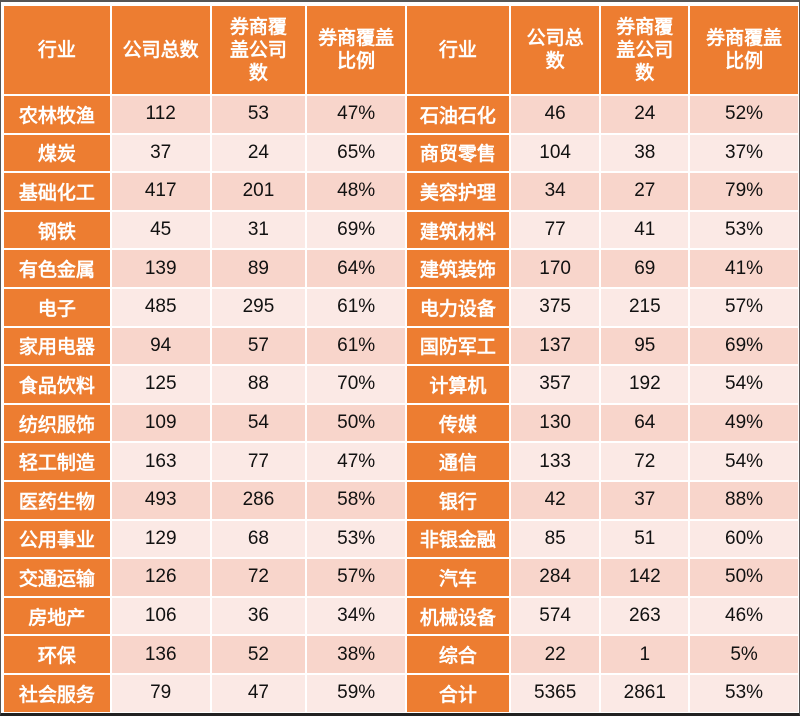  I want to click on covered-cell: 31, so click(258, 230).